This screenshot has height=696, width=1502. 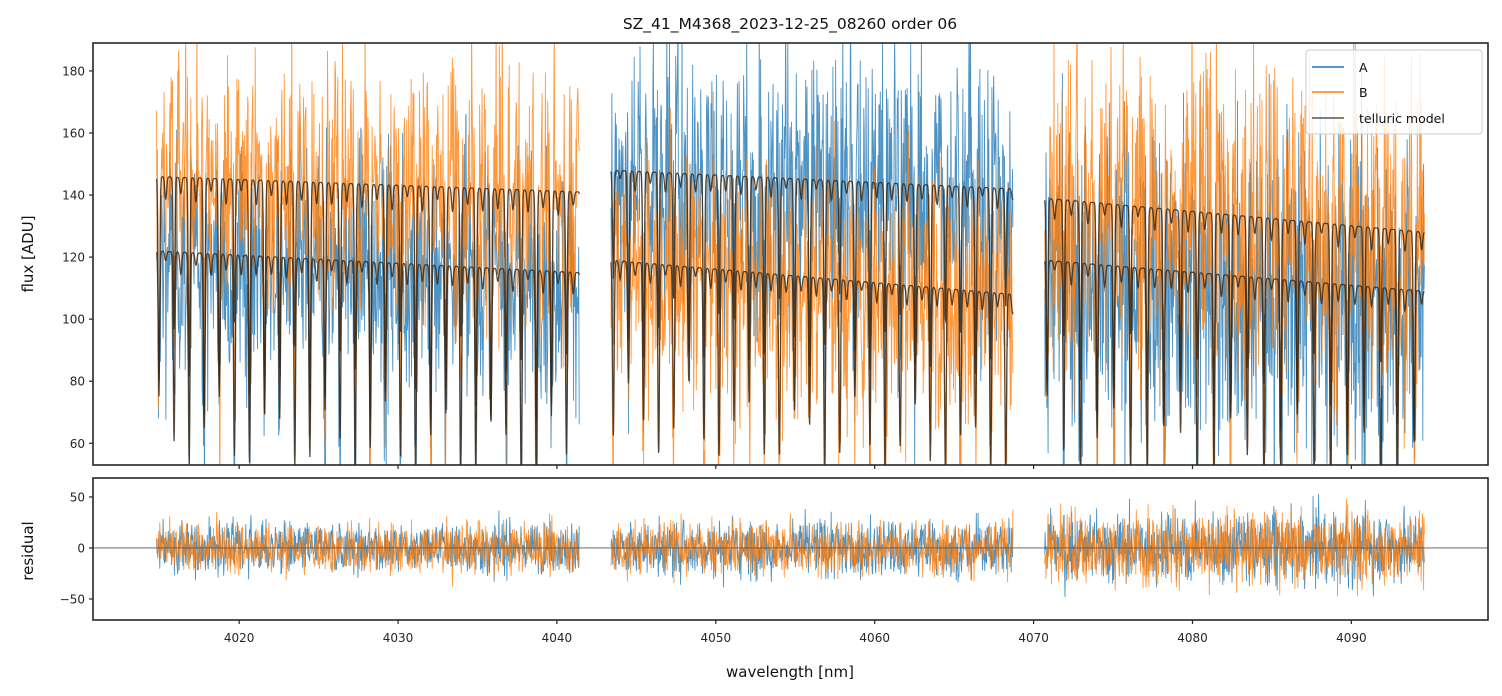 I want to click on flux-y-axis-label: flux [ADU], so click(x=28, y=253).